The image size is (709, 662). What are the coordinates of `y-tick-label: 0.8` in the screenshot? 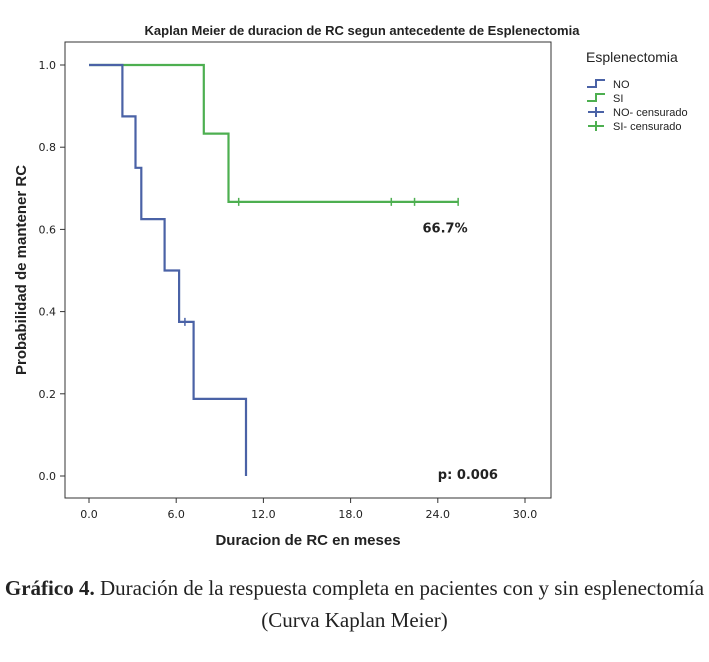 It's located at (48, 147).